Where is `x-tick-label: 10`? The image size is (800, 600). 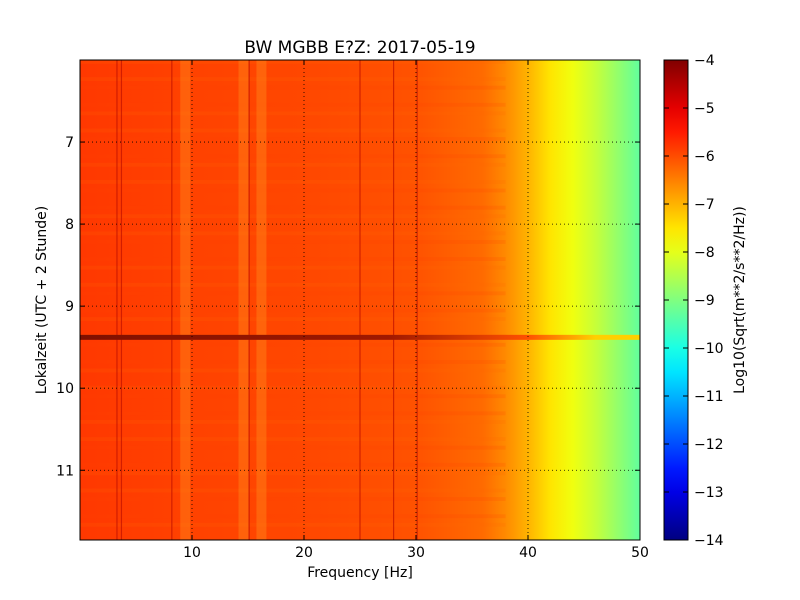
x-tick-label: 10 is located at coordinates (192, 553).